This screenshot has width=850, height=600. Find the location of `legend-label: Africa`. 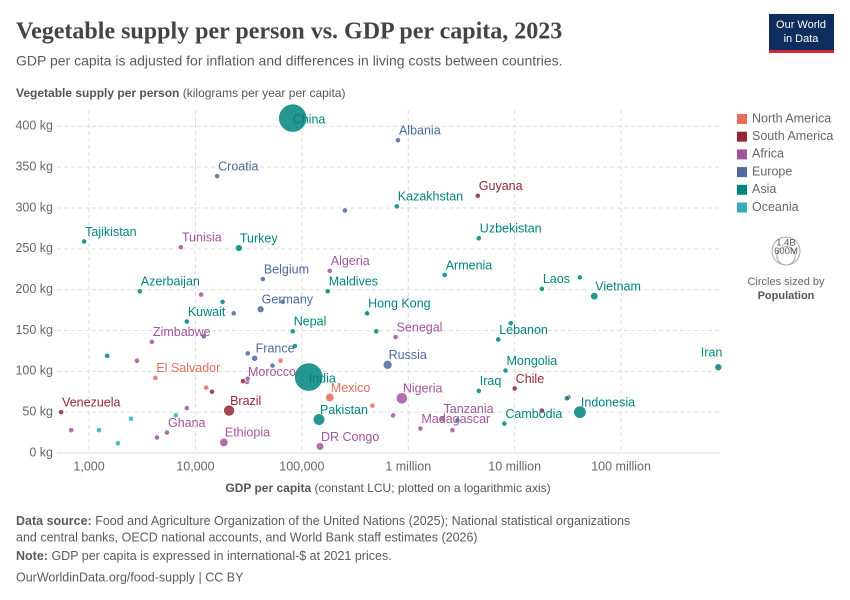

legend-label: Africa is located at coordinates (768, 154).